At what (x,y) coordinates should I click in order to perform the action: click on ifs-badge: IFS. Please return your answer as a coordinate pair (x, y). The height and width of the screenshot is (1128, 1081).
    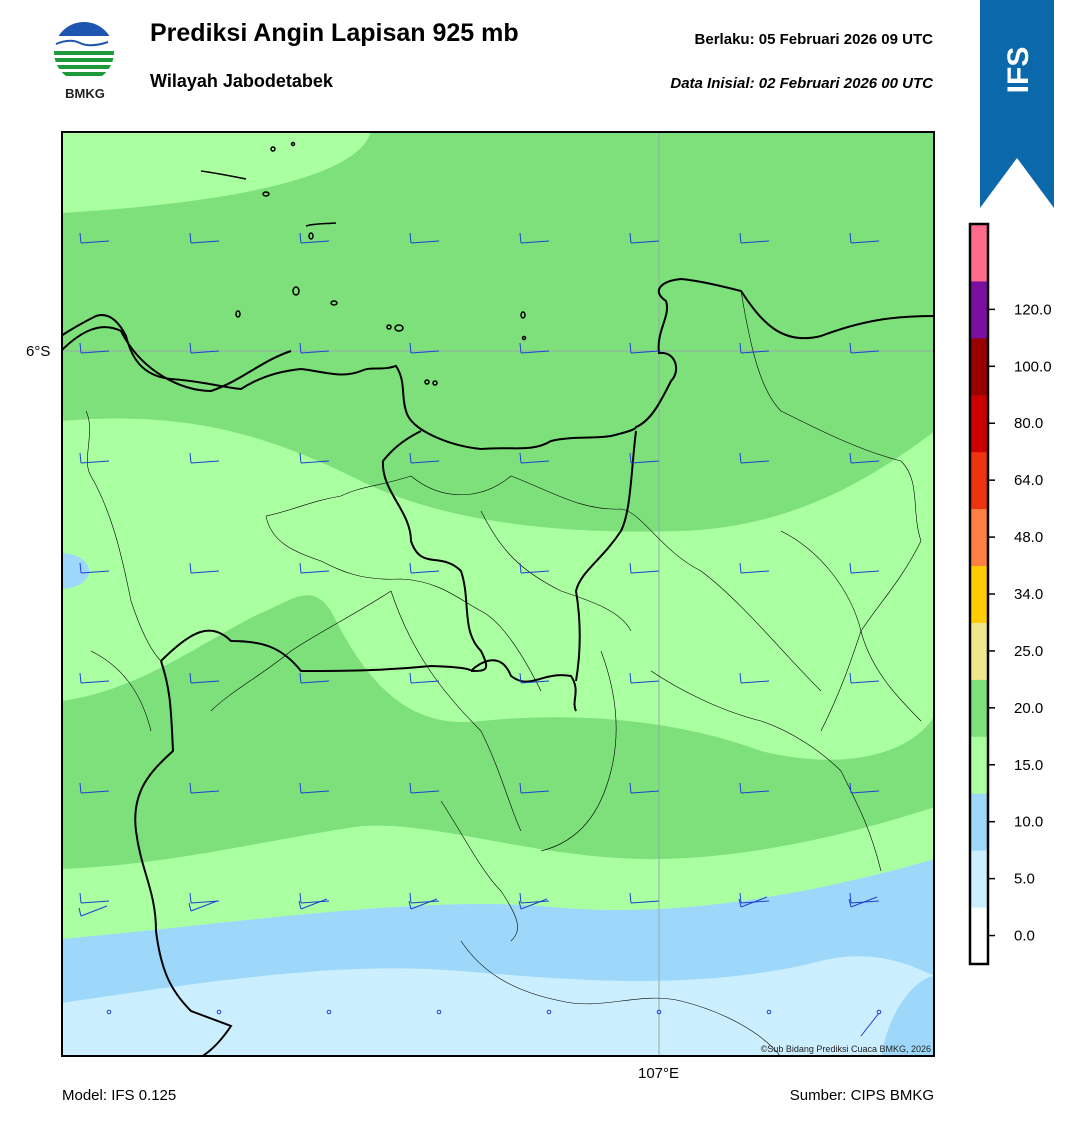
    Looking at the image, I should click on (1017, 104).